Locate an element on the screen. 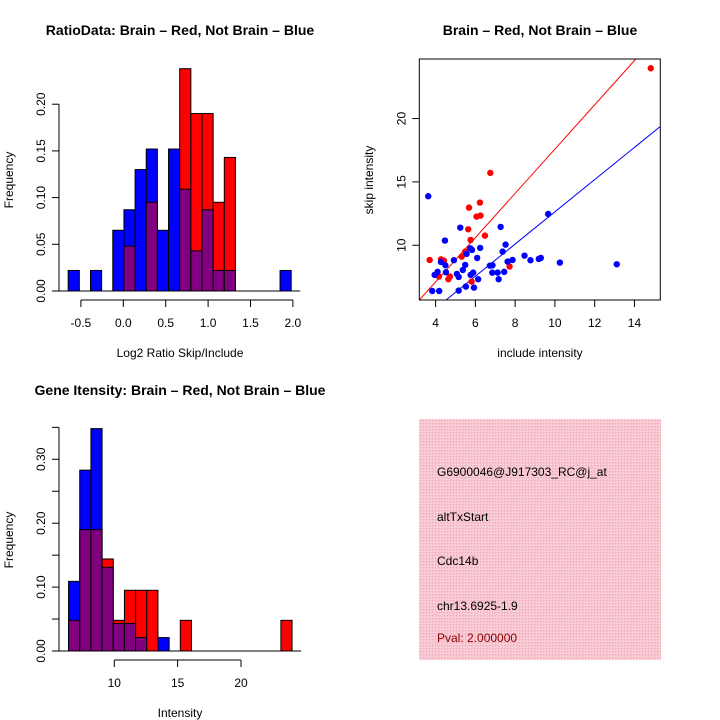  x-axis-label: include intensity is located at coordinates (539, 353).